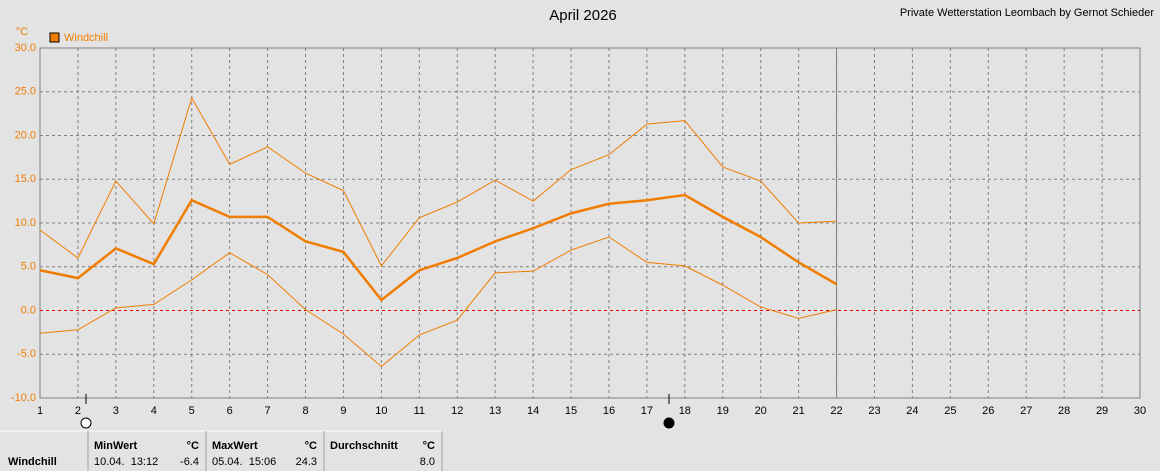 The width and height of the screenshot is (1160, 471). What do you see at coordinates (25, 179) in the screenshot?
I see `y-tick-label: 15.0` at bounding box center [25, 179].